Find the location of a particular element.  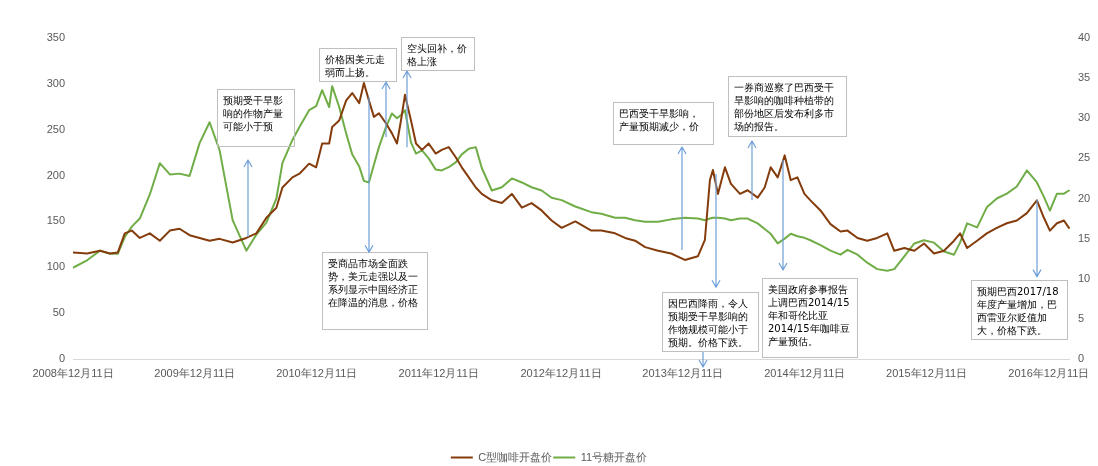

y2-tick-label: 35 is located at coordinates (1084, 77).